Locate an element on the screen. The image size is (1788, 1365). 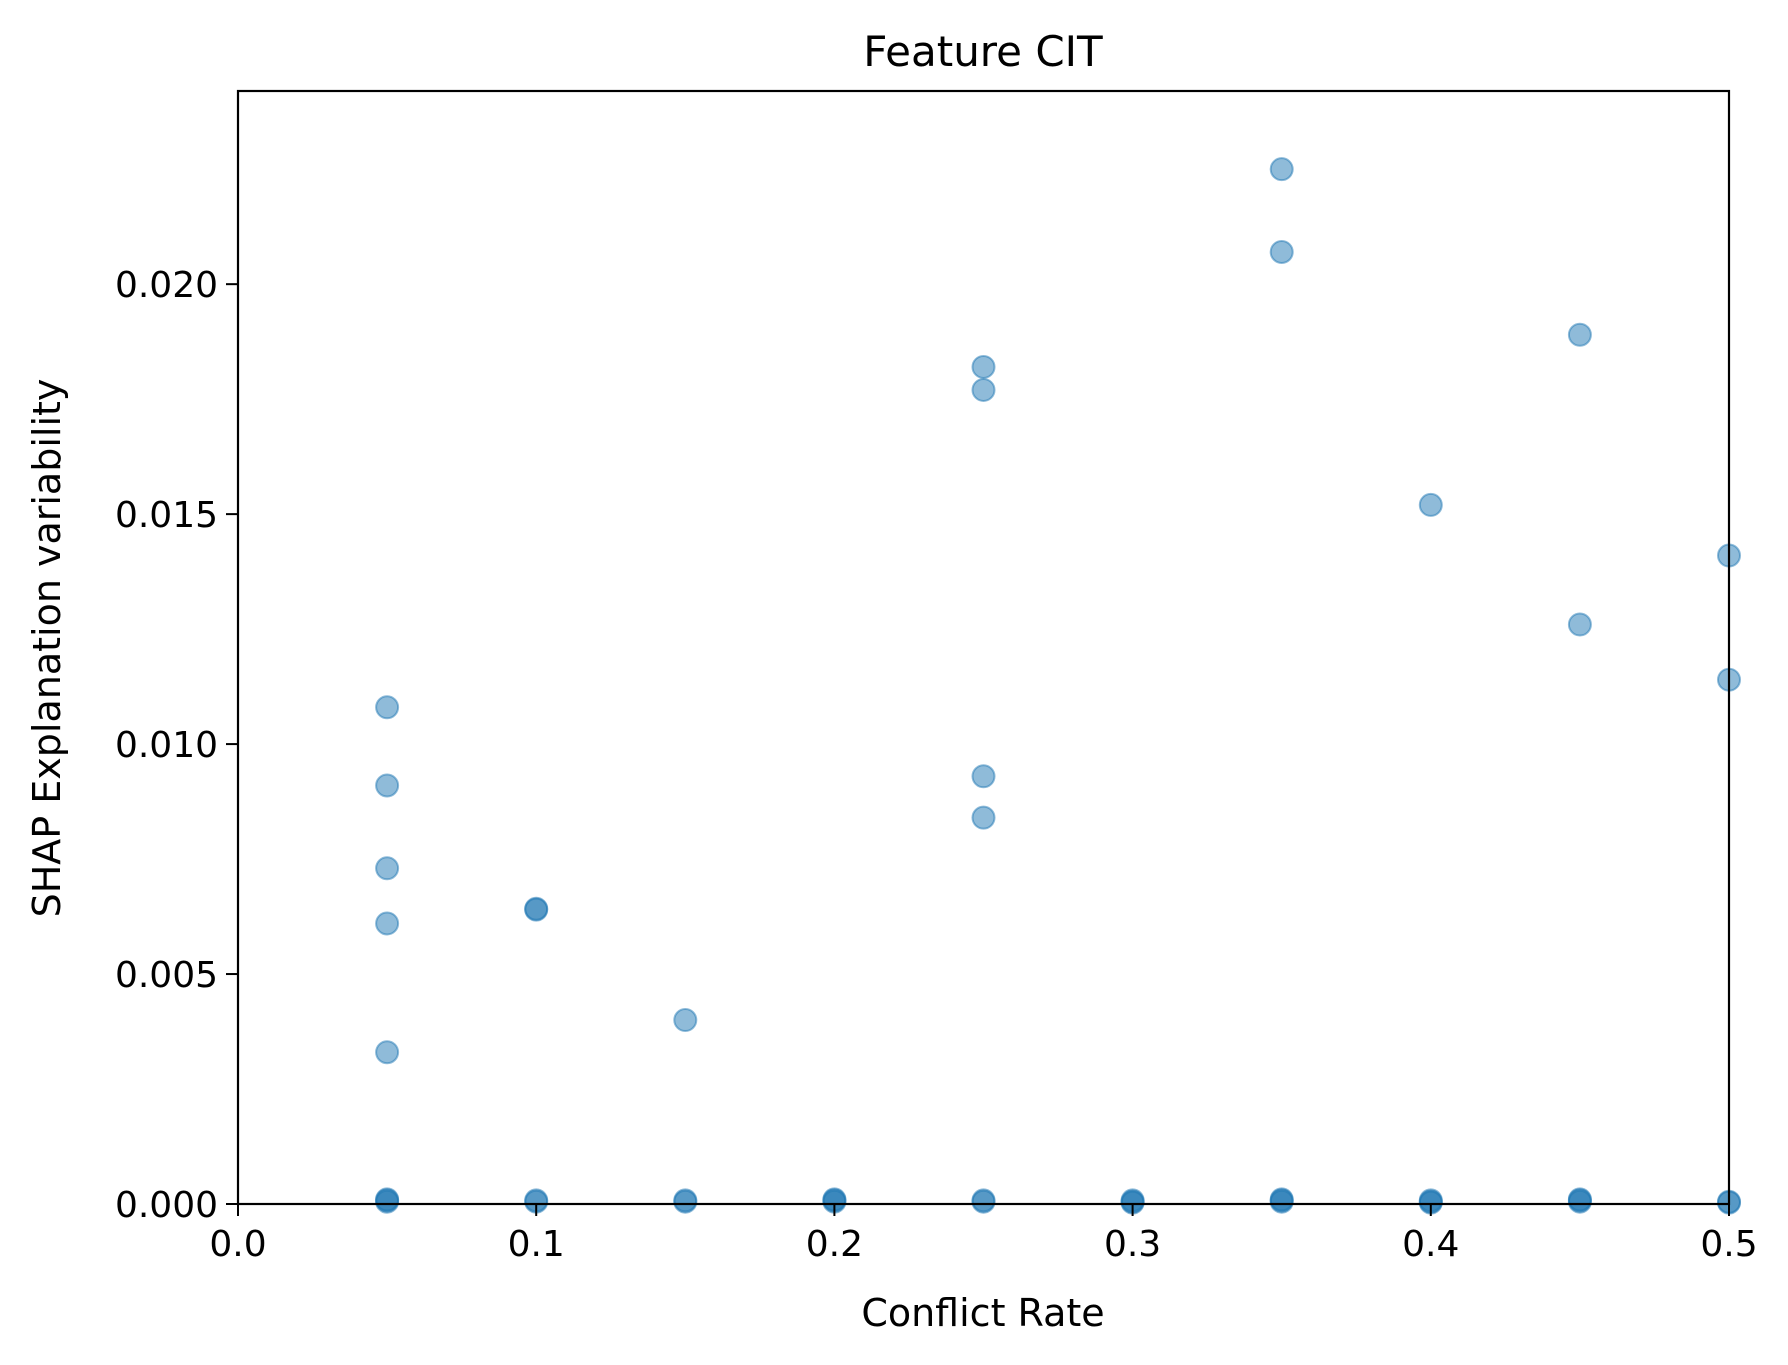
y-tick-label: 0.010 is located at coordinates (166, 745).